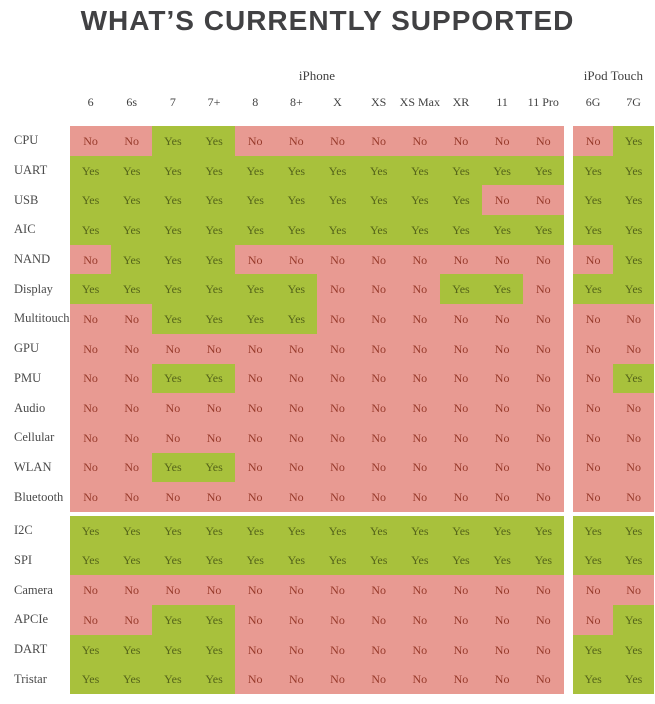  I want to click on cell-usb-8plus: Yes, so click(296, 200).